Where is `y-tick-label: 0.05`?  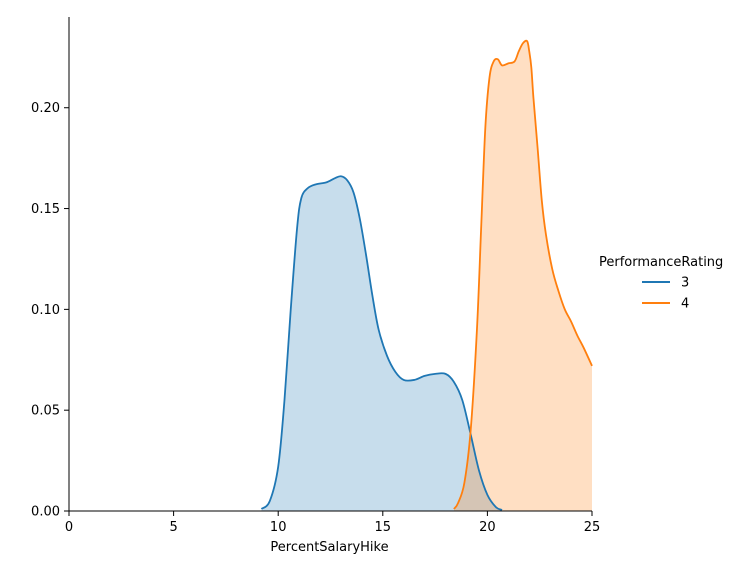 y-tick-label: 0.05 is located at coordinates (45, 411).